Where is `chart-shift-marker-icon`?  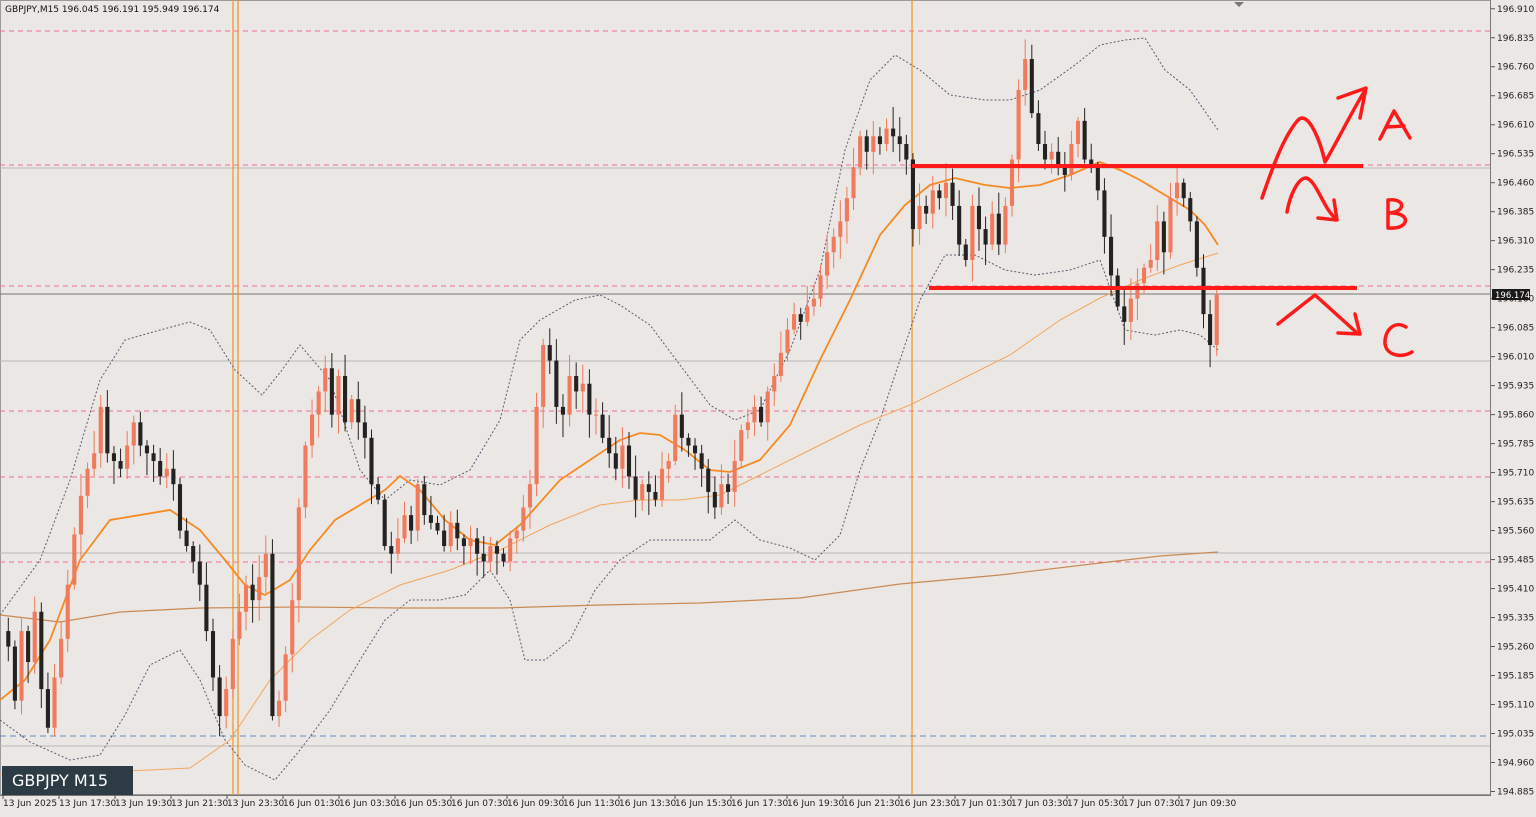 chart-shift-marker-icon is located at coordinates (1239, 4).